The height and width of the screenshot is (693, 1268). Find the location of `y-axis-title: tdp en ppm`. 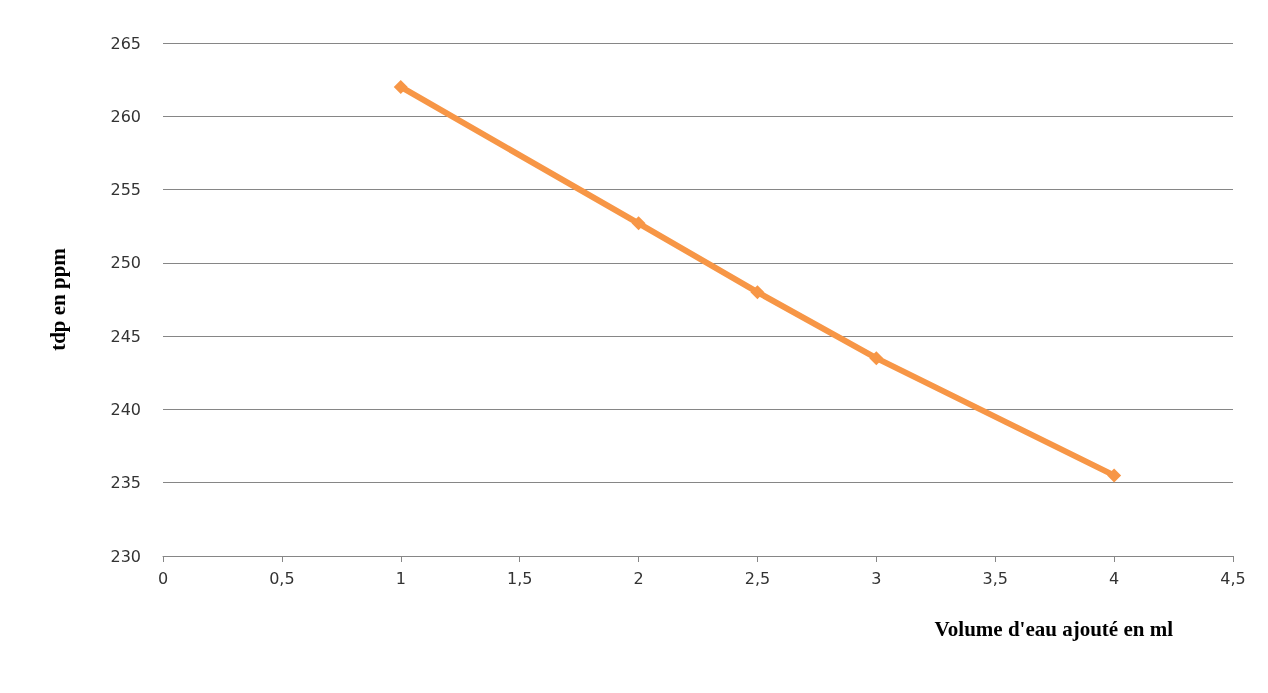

y-axis-title: tdp en ppm is located at coordinates (57, 299).